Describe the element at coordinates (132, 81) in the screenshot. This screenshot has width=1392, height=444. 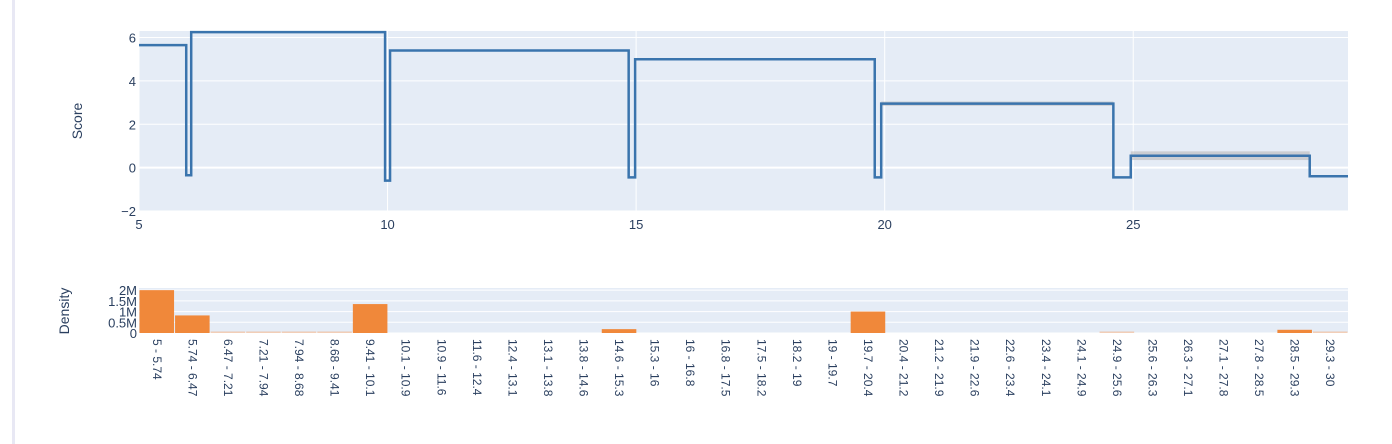
I see `y-tick-label: 4` at that location.